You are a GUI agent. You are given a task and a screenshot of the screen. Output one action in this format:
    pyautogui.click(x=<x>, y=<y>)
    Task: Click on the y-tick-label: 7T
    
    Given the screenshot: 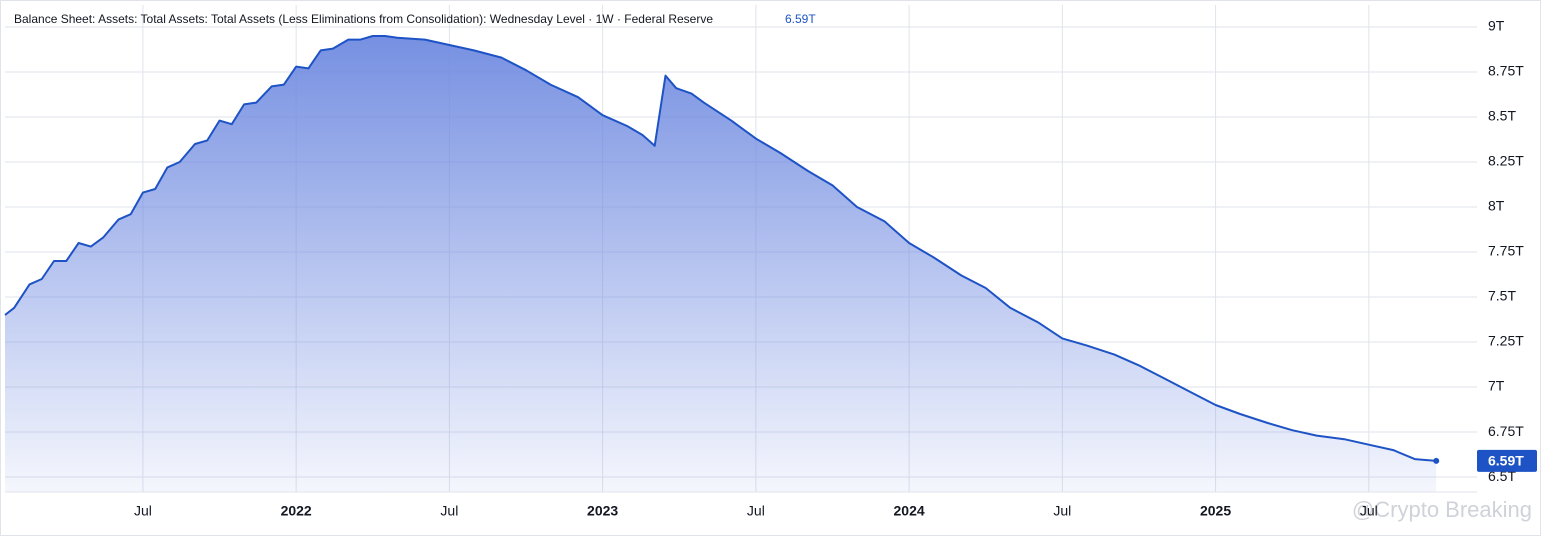 What is the action you would take?
    pyautogui.click(x=1496, y=386)
    